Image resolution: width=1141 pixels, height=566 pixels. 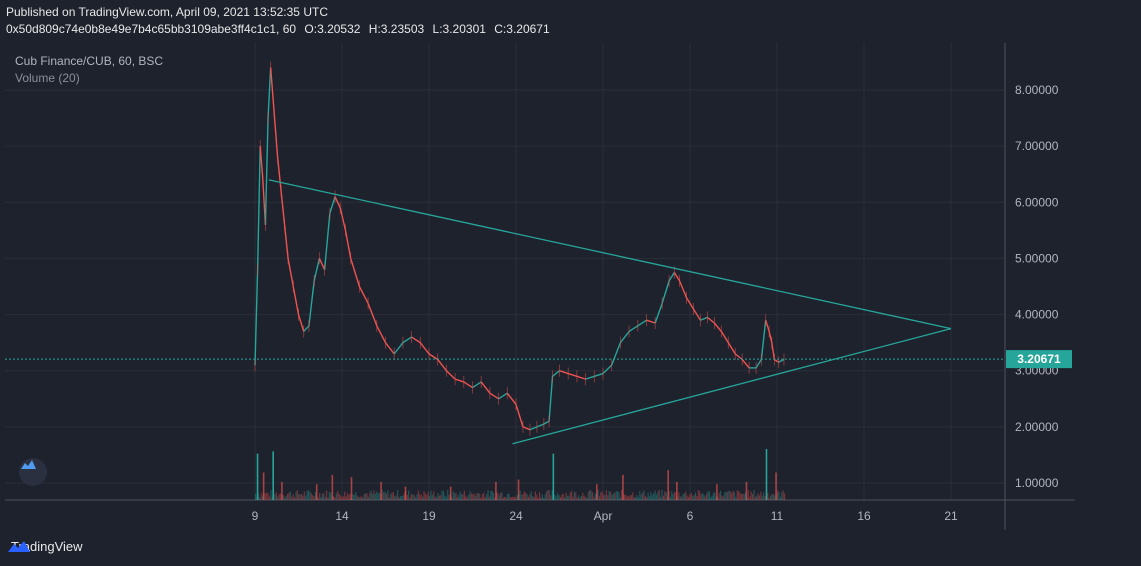 What do you see at coordinates (396, 29) in the screenshot?
I see `high-value: H:3.23503` at bounding box center [396, 29].